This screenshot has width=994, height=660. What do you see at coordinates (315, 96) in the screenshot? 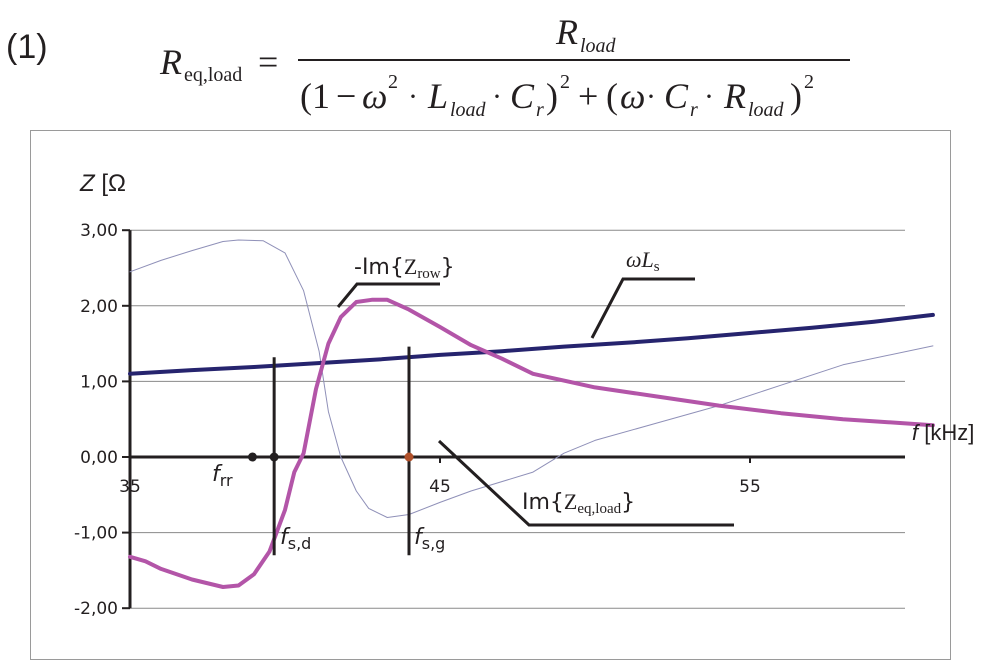
I see `formula-denom-open1: (1` at bounding box center [315, 96].